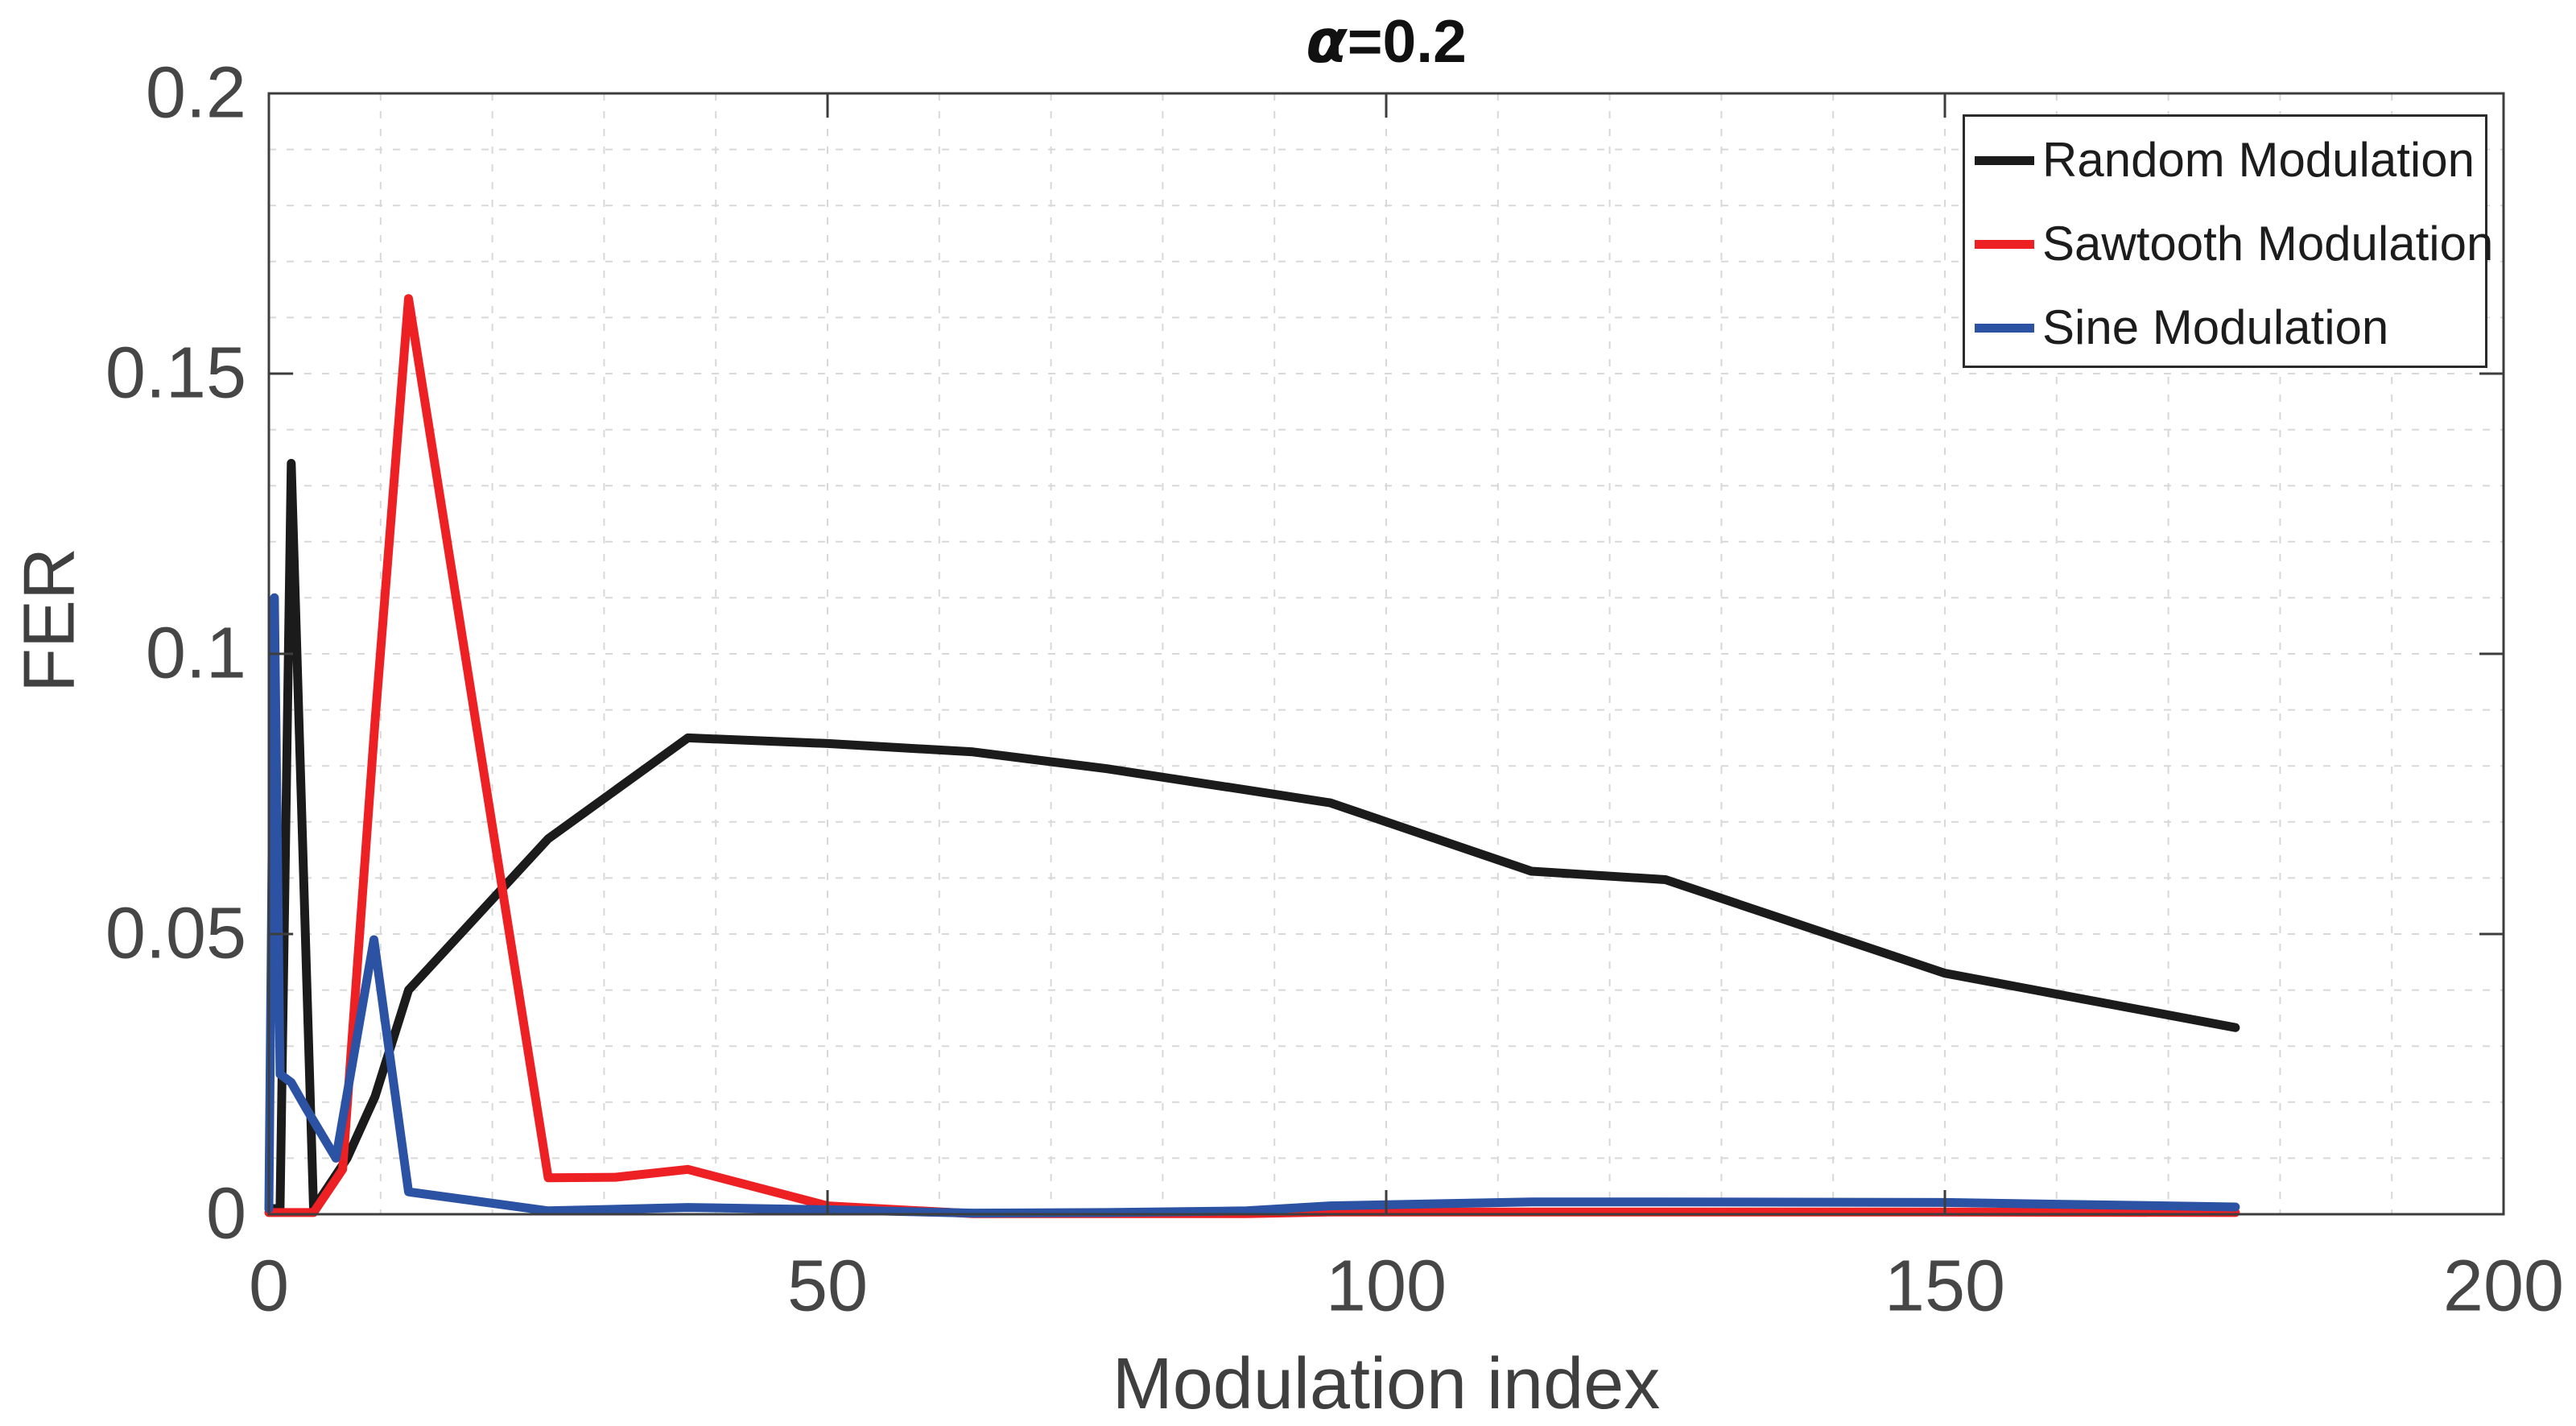  I want to click on legend-label: Random Modulation, so click(2258, 160).